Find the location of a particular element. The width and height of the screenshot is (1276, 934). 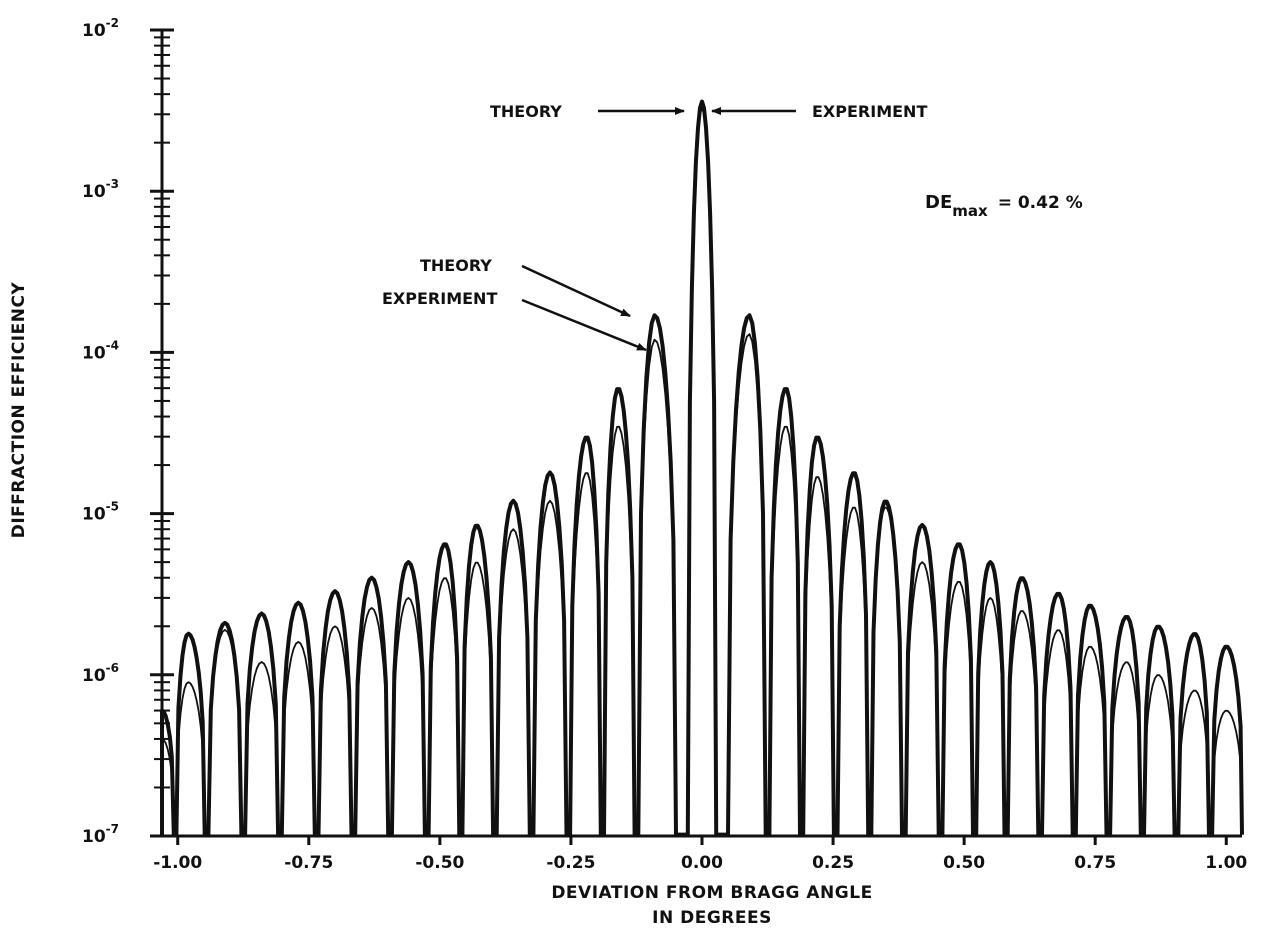

annotation-theory-top: THEORY is located at coordinates (526, 111).